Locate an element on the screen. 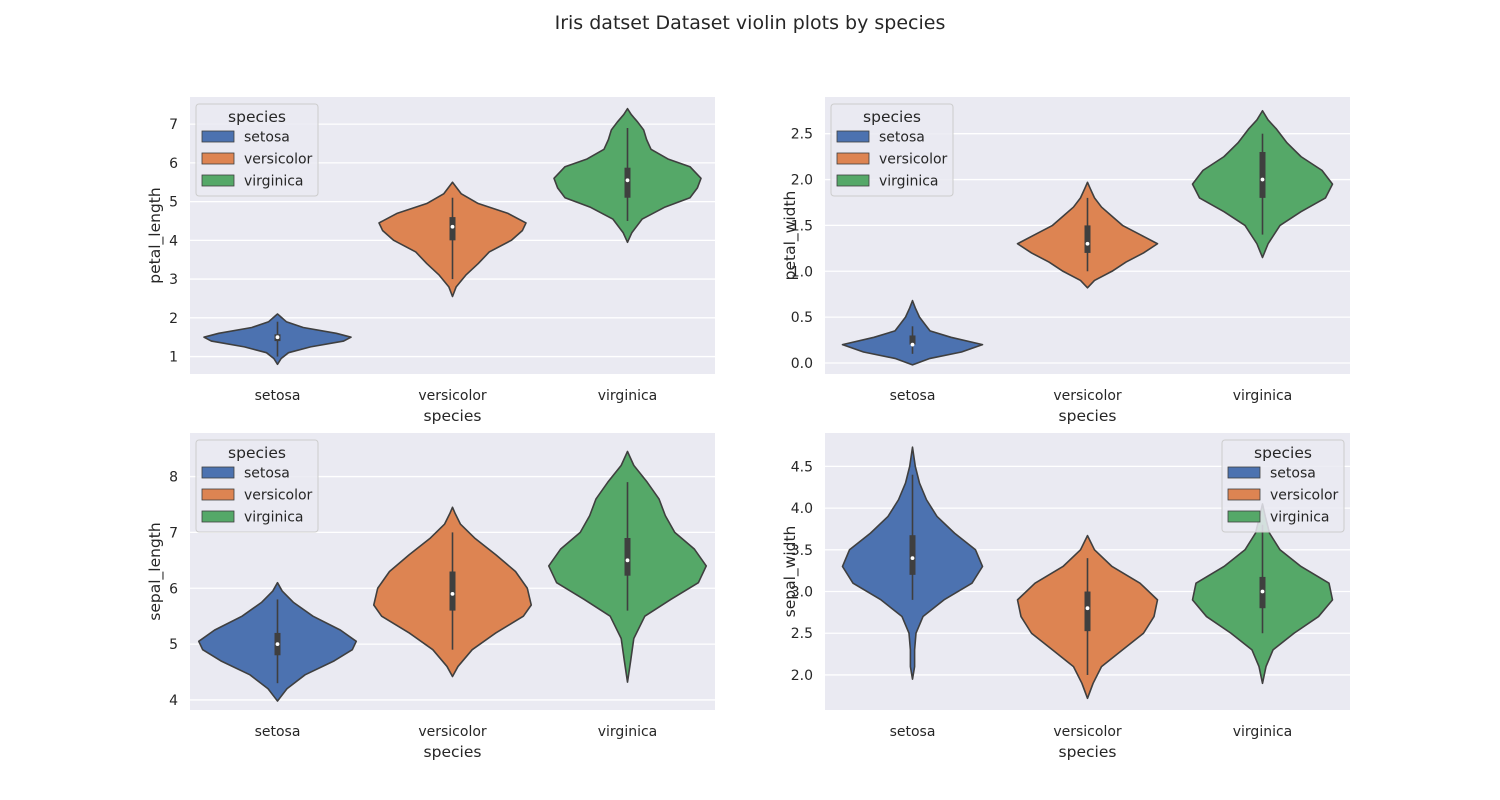 Image resolution: width=1500 pixels, height=800 pixels. y-tick-label: 4.5 is located at coordinates (802, 467).